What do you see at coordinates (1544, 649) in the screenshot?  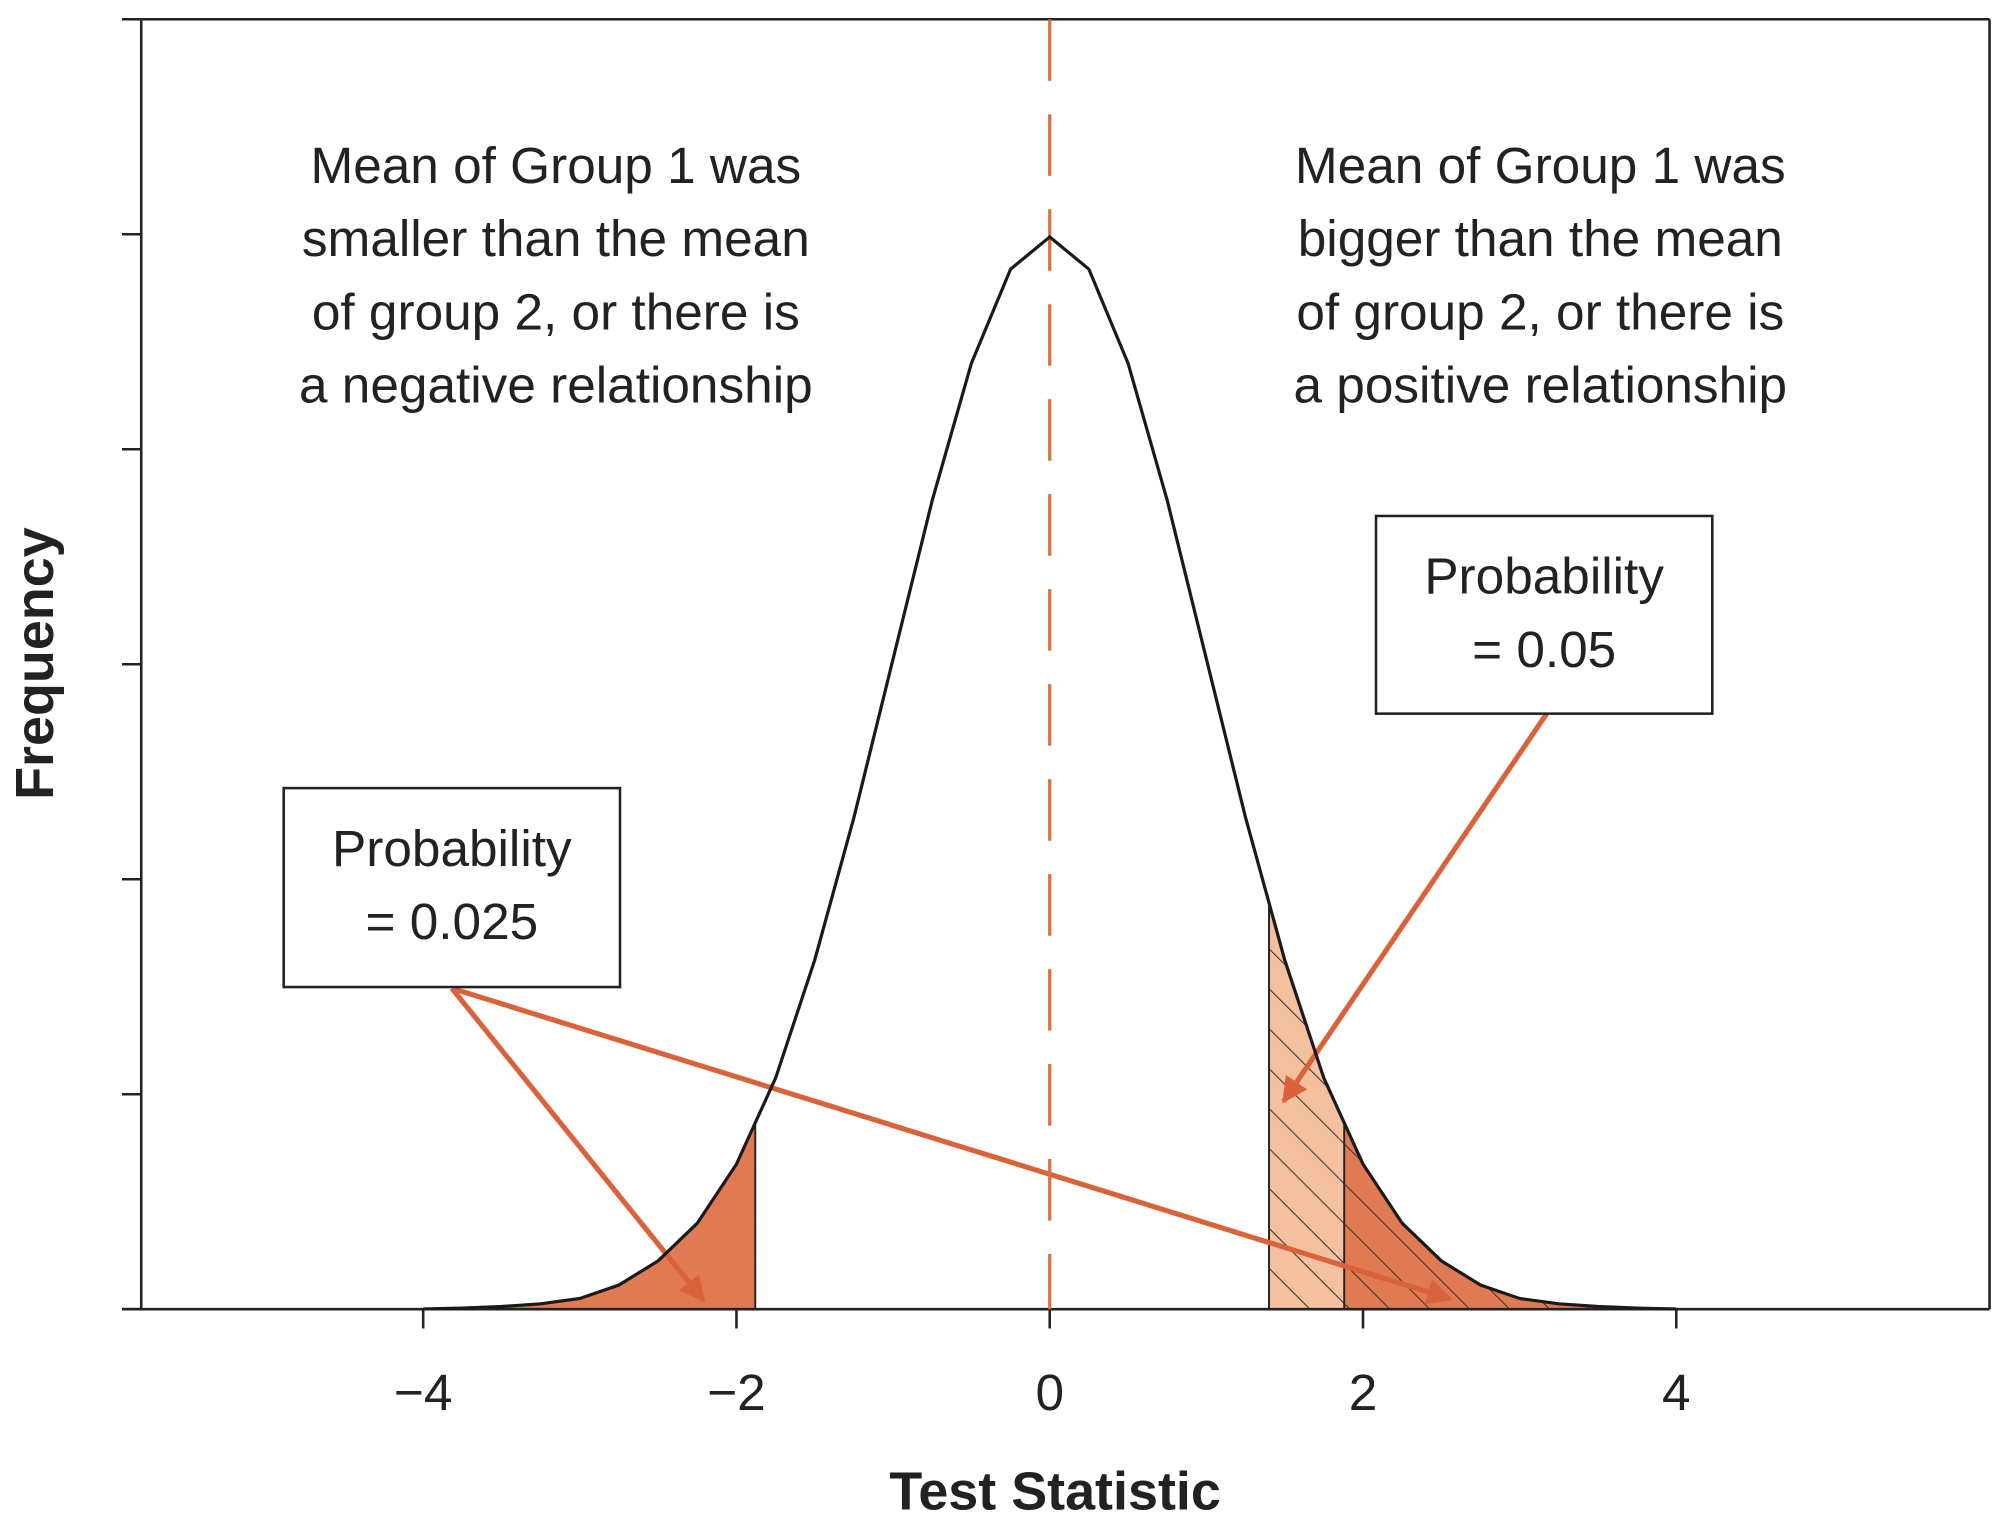 I see `box-text: = 0.05` at bounding box center [1544, 649].